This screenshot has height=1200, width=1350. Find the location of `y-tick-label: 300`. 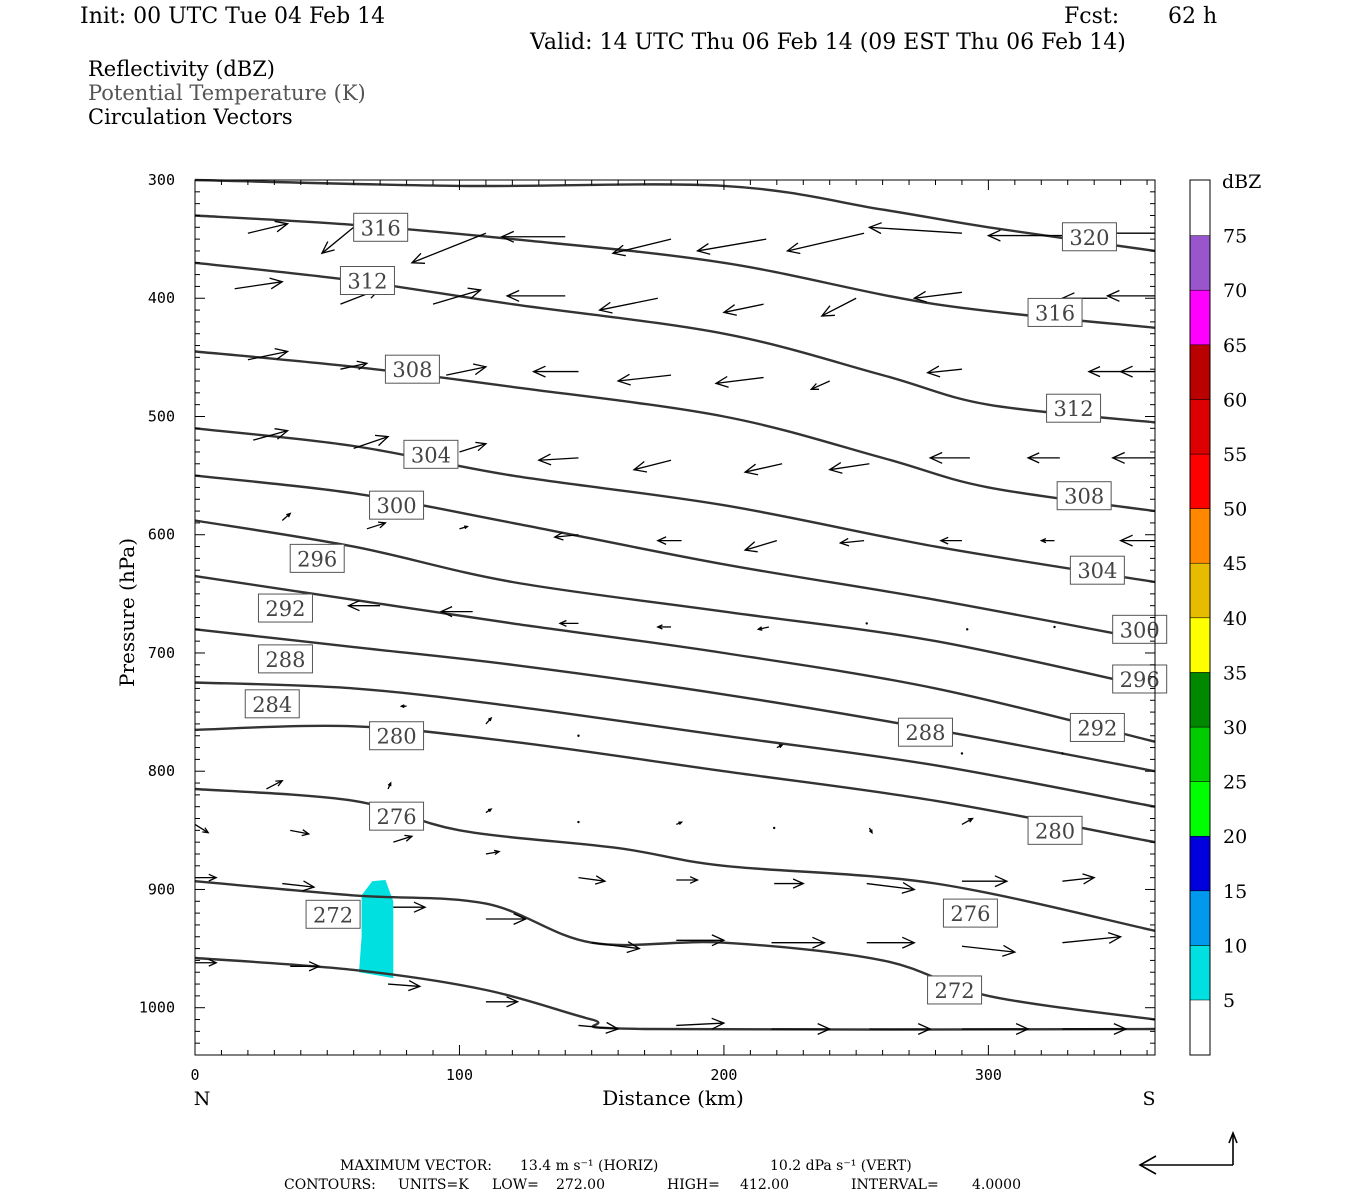

y-tick-label: 300 is located at coordinates (161, 180).